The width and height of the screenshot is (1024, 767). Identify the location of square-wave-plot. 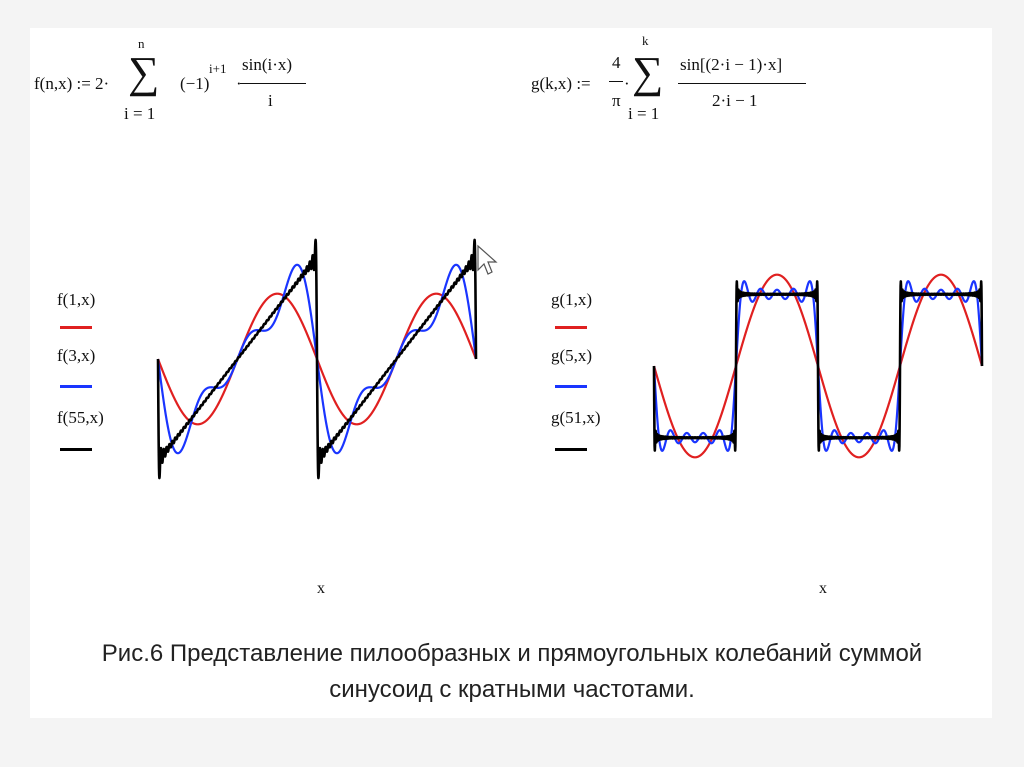
(818, 366).